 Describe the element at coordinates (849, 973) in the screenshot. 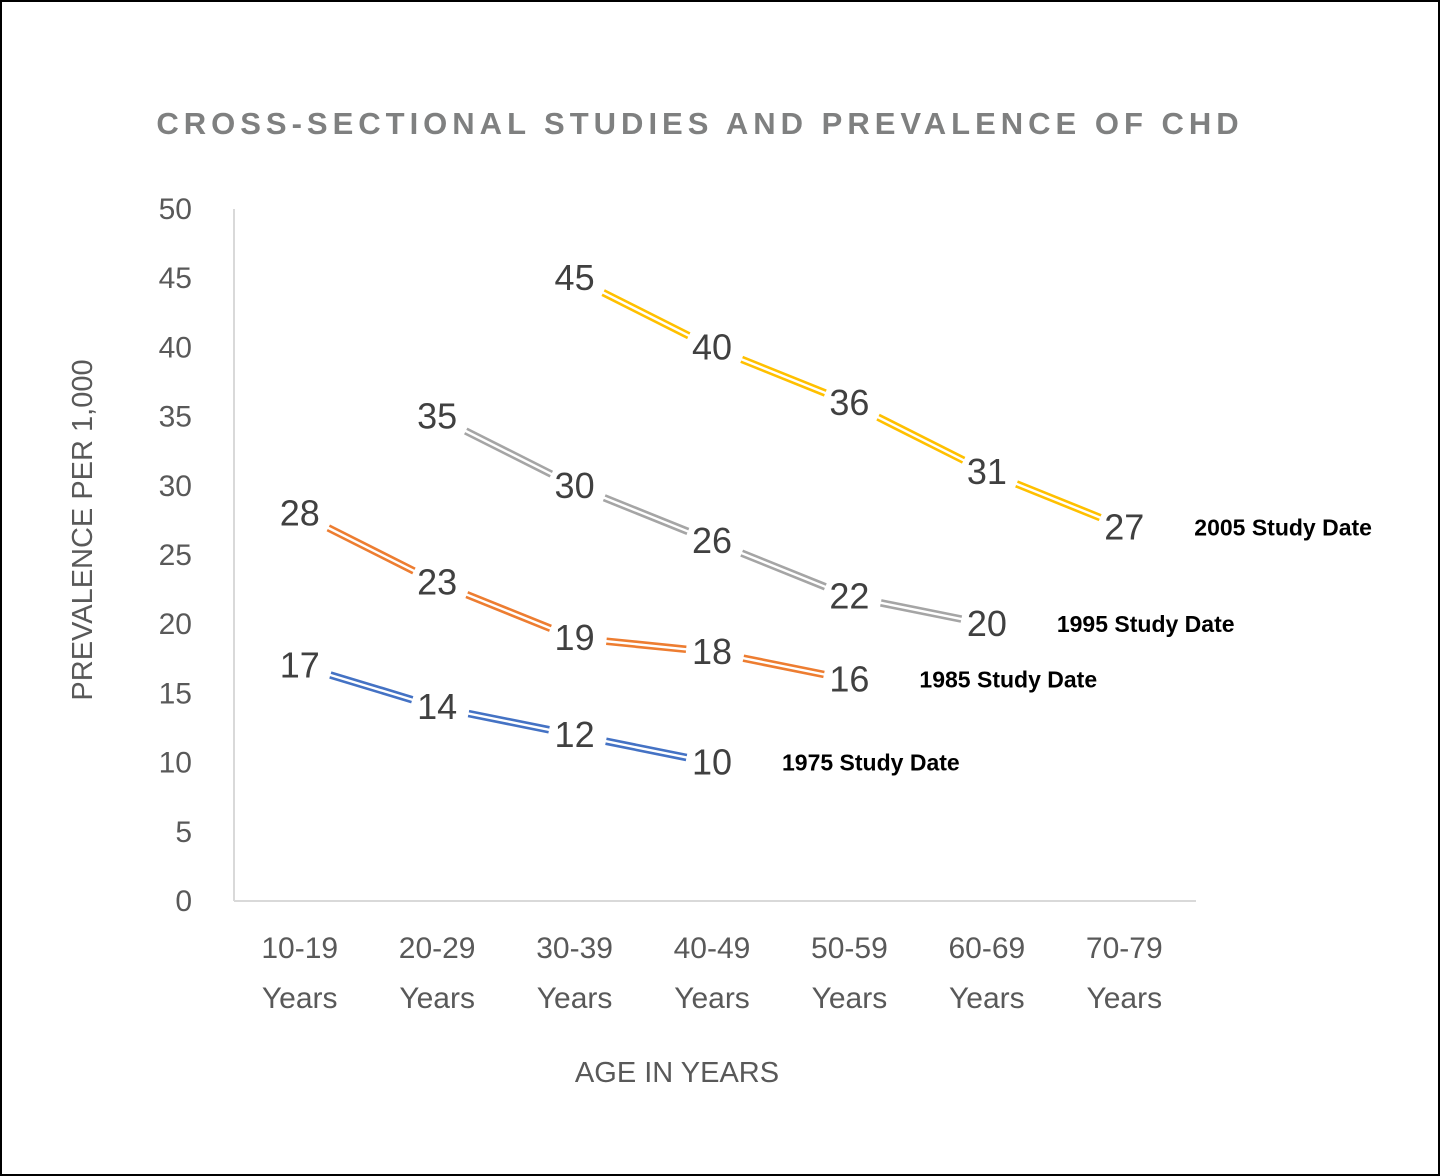

I see `x-tick-label: 50-59 Years` at that location.